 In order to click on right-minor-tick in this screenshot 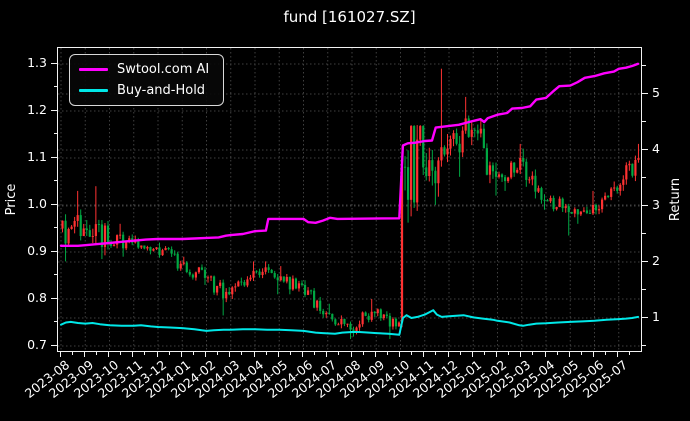, I will do `click(644, 345)`.